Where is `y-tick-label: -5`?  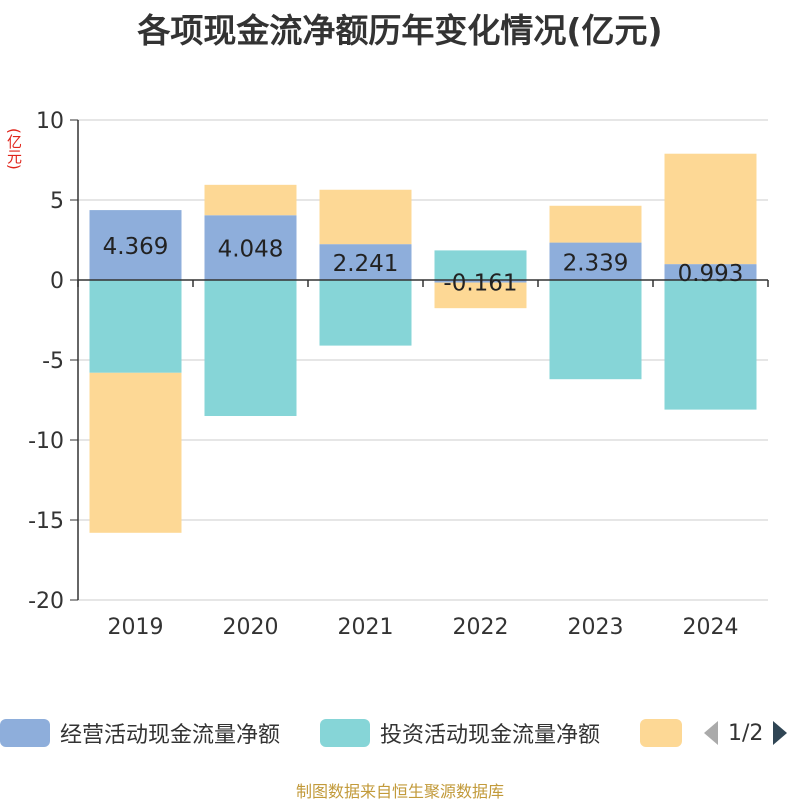
y-tick-label: -5 is located at coordinates (53, 361).